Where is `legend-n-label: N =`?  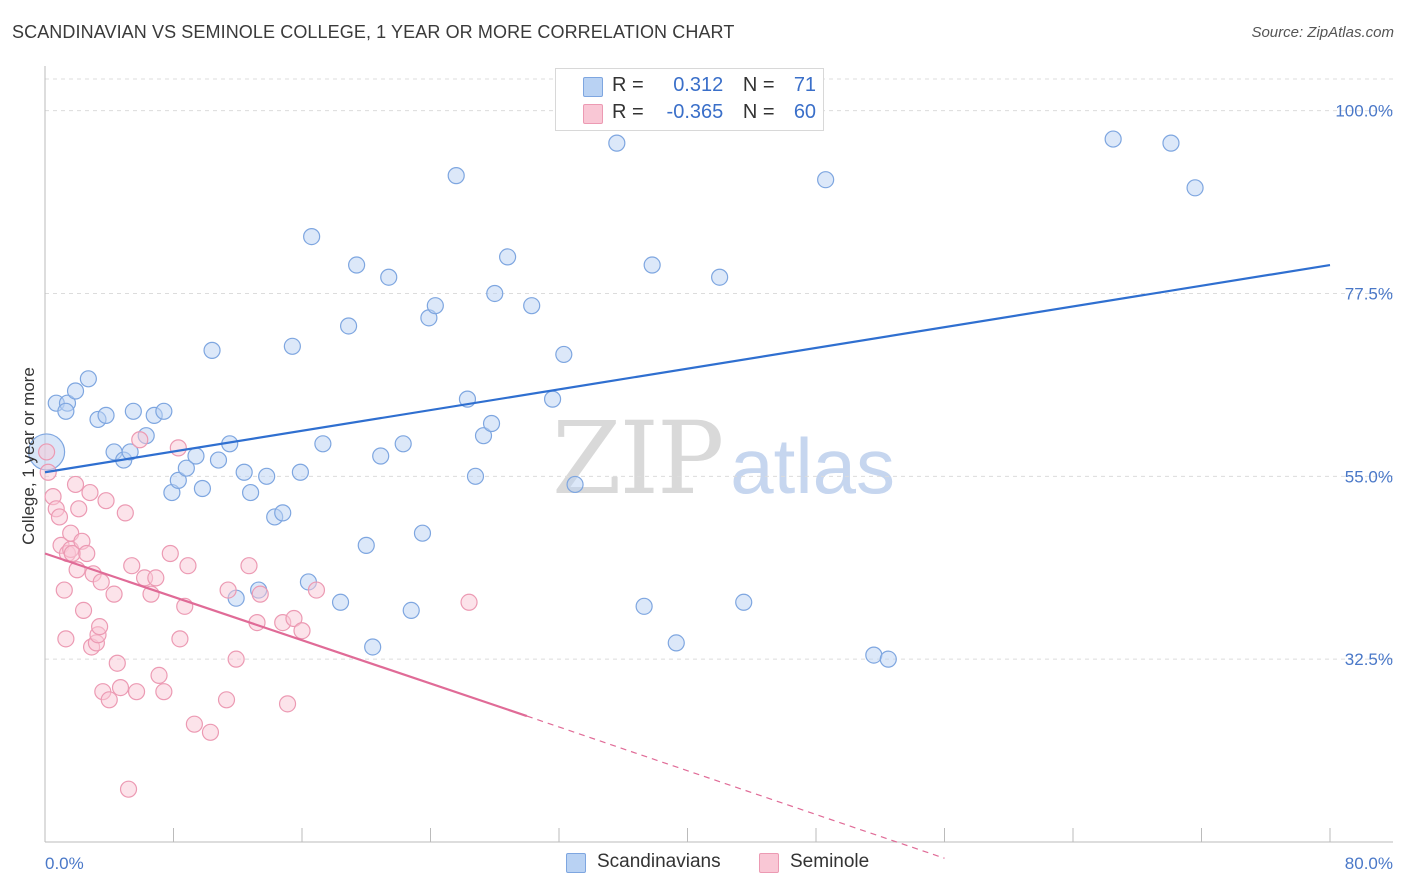 legend-n-label: N = is located at coordinates (758, 112).